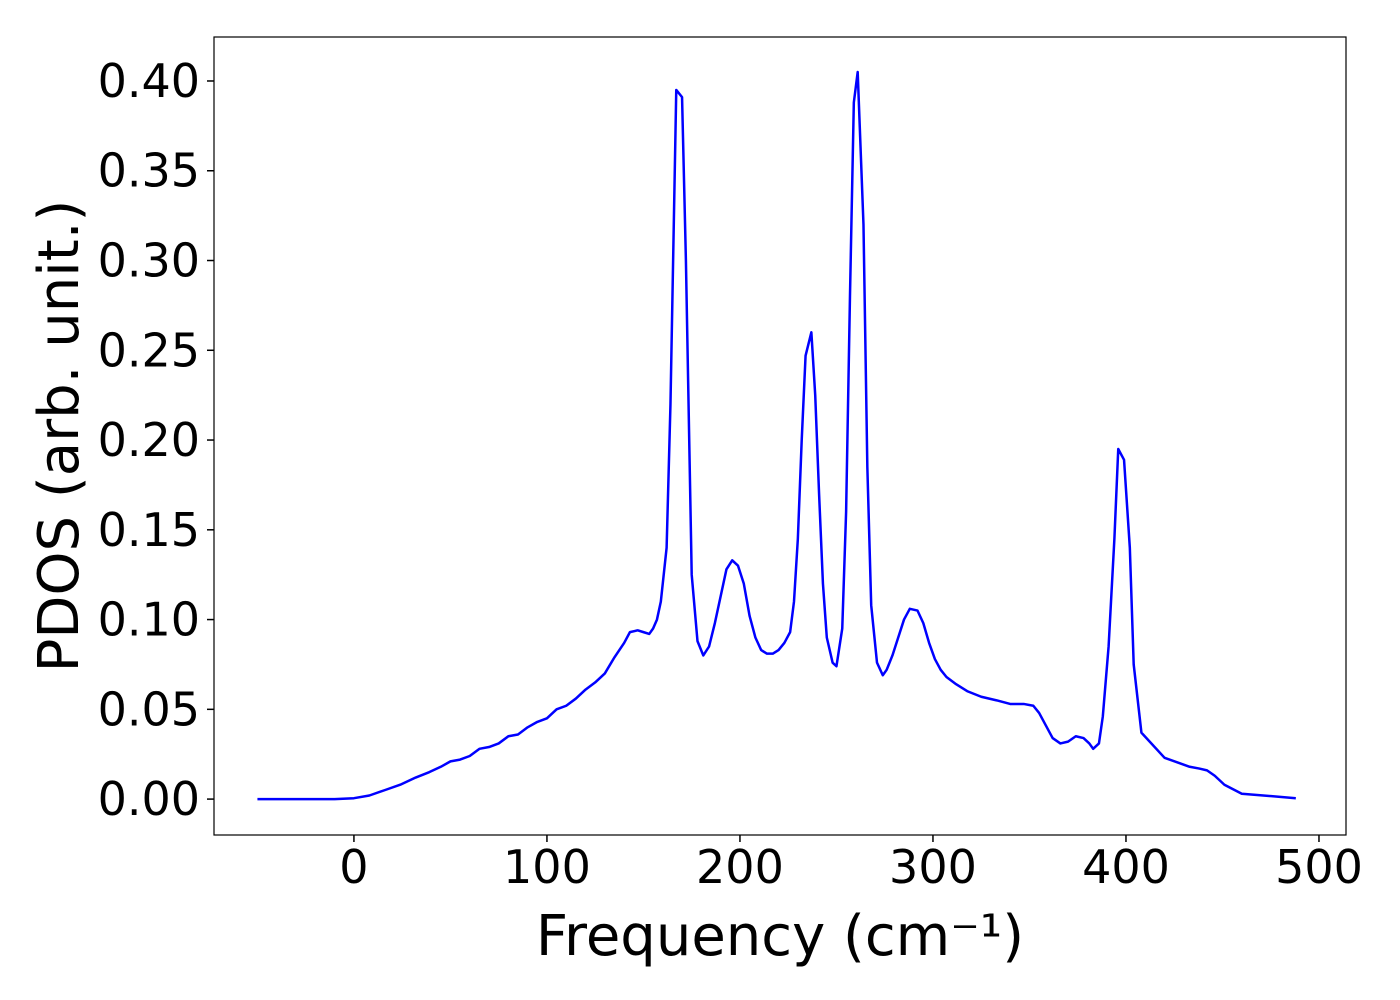  I want to click on x-tick-label: 100, so click(547, 867).